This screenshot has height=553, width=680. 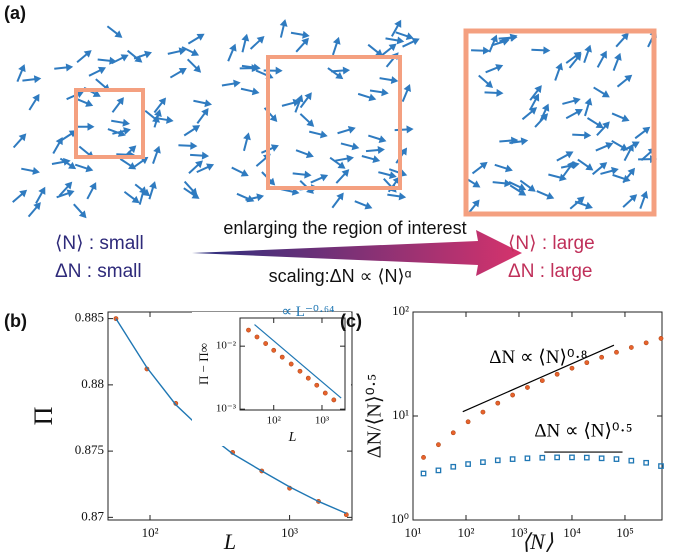 What do you see at coordinates (43, 415) in the screenshot?
I see `y-axis-label: Π` at bounding box center [43, 415].